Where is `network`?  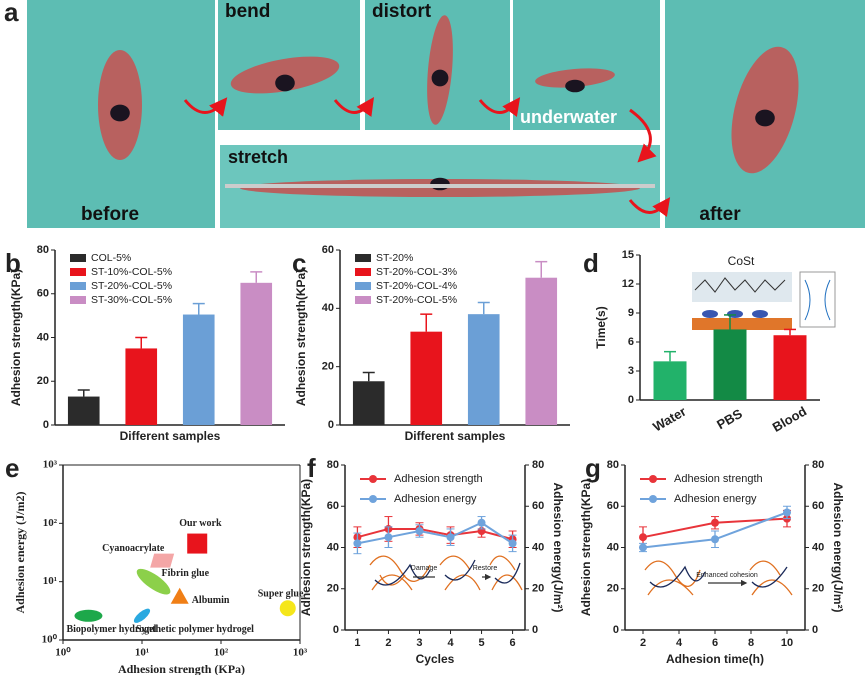 network is located at coordinates (740, 285).